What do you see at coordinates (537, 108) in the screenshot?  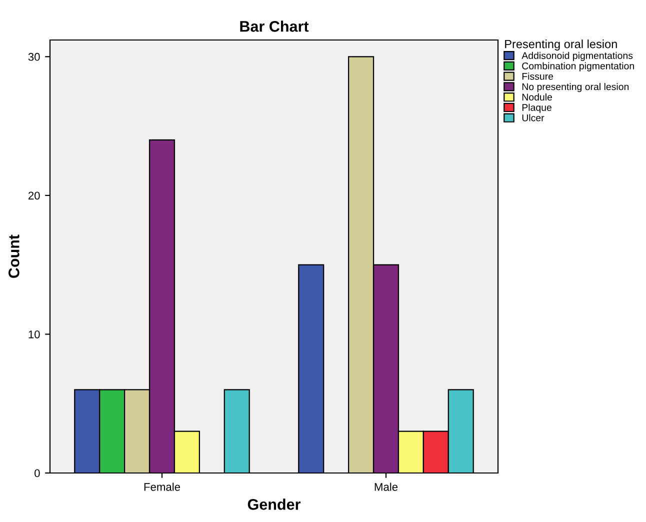 I see `legend-label: Plaque` at bounding box center [537, 108].